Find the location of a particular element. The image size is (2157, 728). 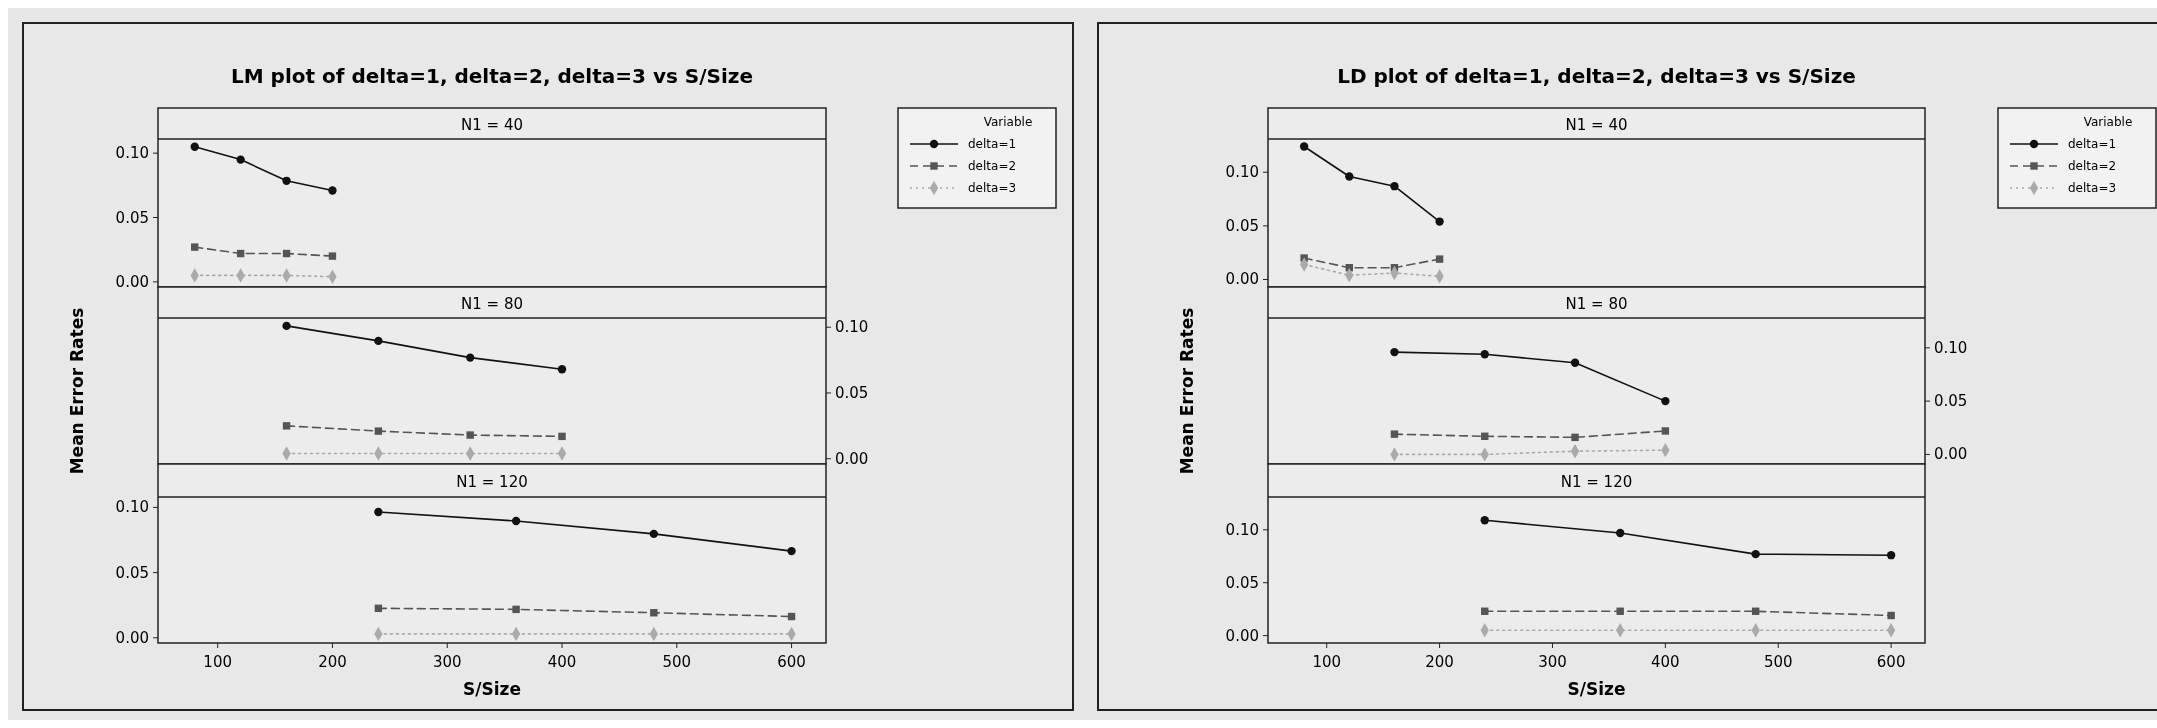

chart-title: LM plot of delta=1, delta=2, delta=3 vs S/Size is located at coordinates (492, 76).